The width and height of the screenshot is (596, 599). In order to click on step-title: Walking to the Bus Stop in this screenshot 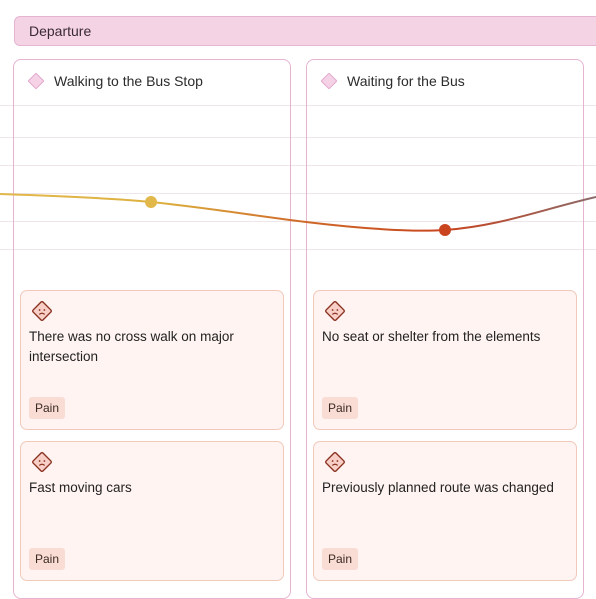, I will do `click(128, 81)`.